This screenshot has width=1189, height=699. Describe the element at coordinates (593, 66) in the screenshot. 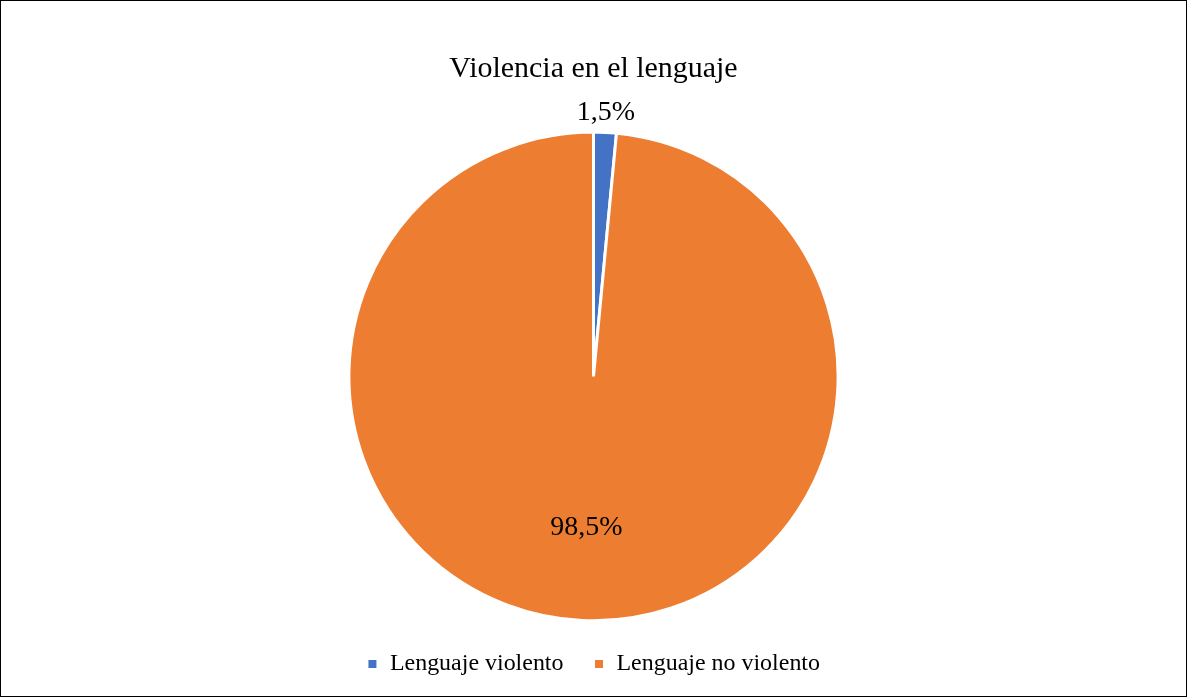

I see `chart-title: Violencia en el lenguaje` at that location.